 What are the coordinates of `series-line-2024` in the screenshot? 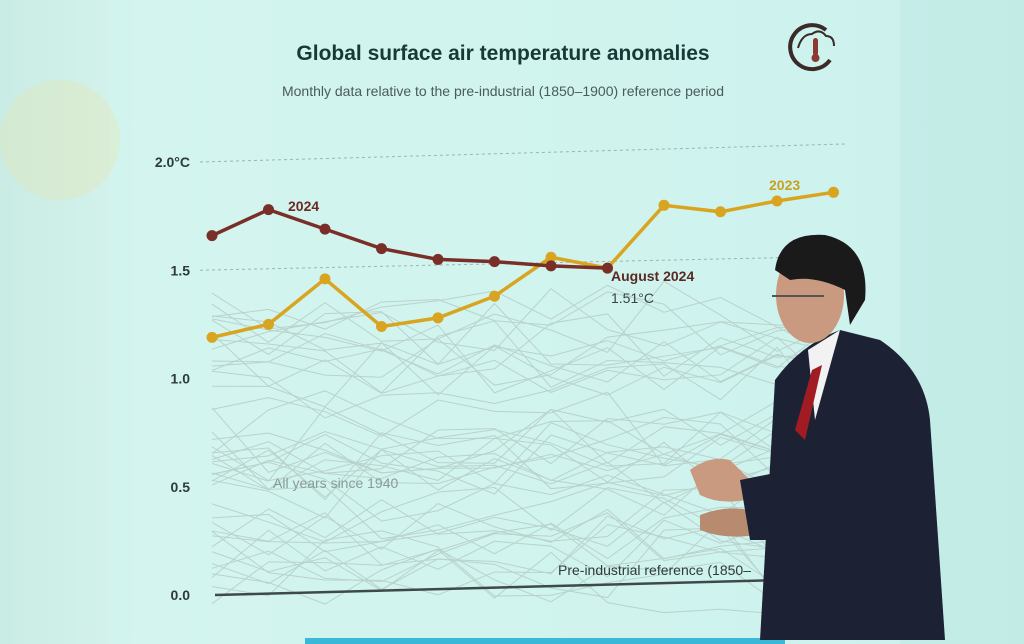 It's located at (409, 238).